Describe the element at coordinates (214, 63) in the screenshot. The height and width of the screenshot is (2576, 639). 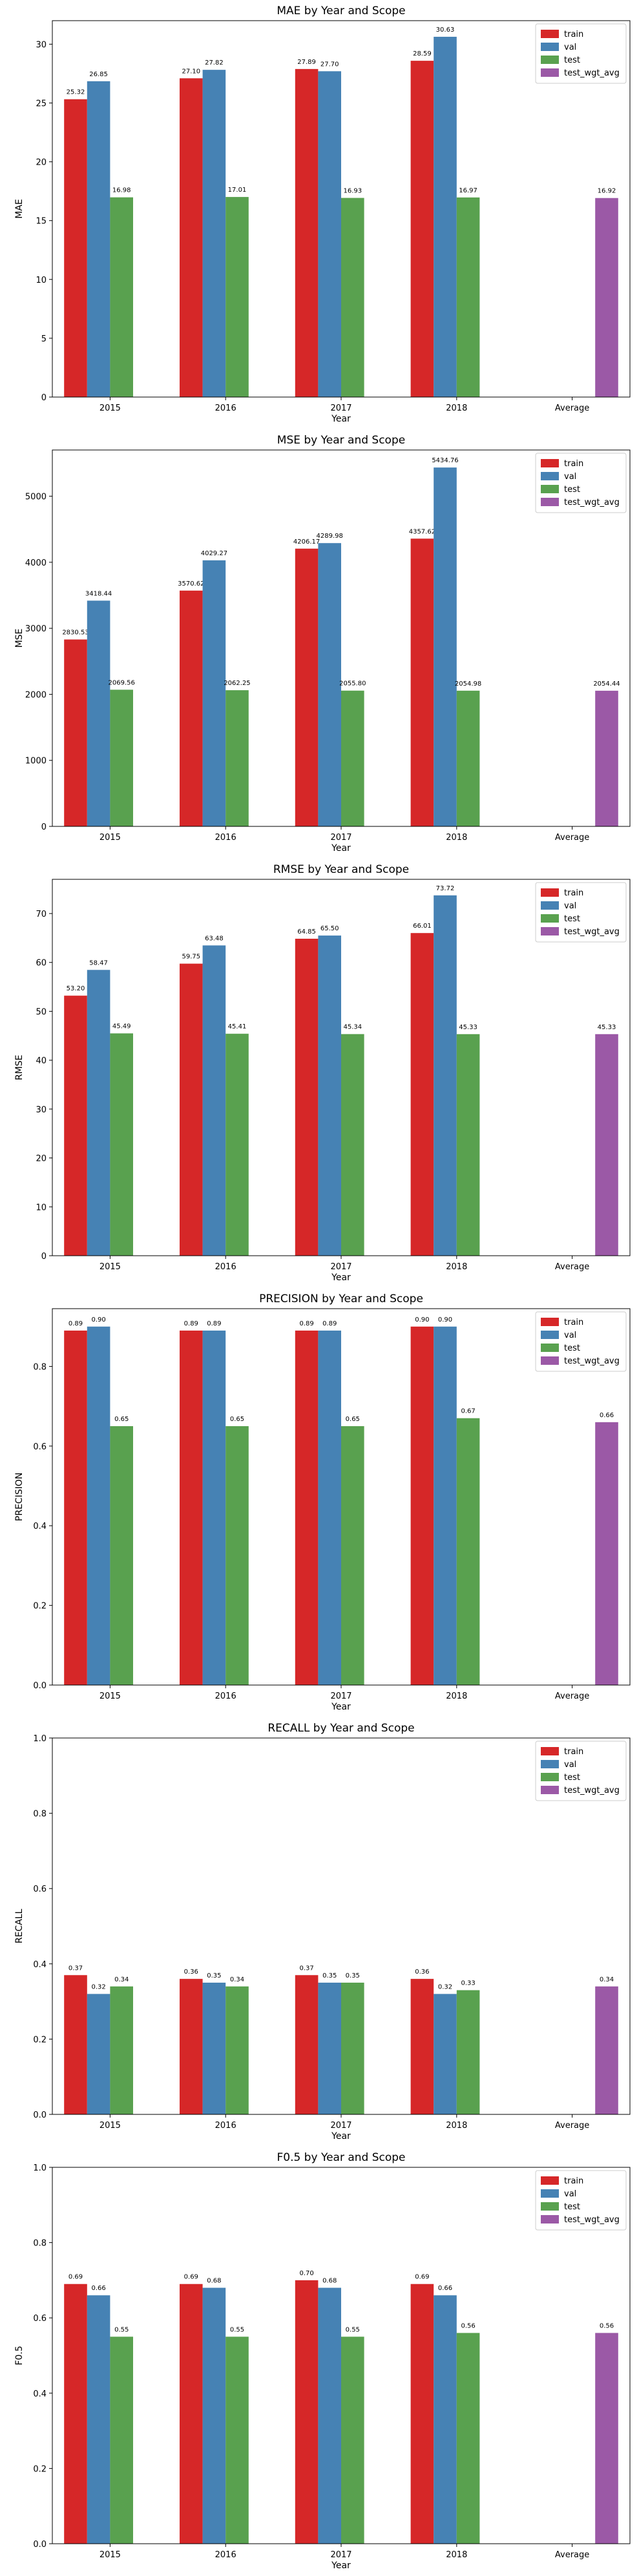
I see `data-label: 27.82` at that location.